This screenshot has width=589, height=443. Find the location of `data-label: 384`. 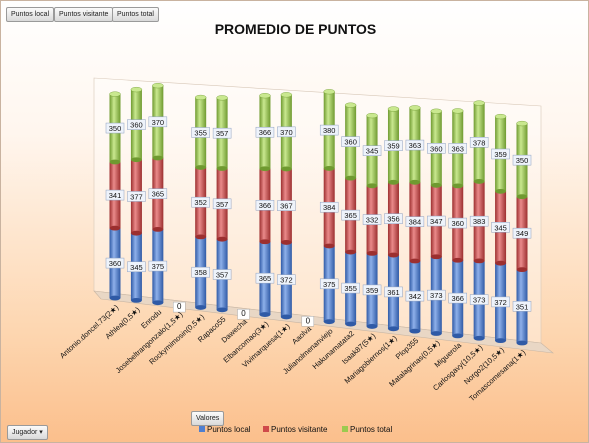

data-label: 384 is located at coordinates (329, 207).